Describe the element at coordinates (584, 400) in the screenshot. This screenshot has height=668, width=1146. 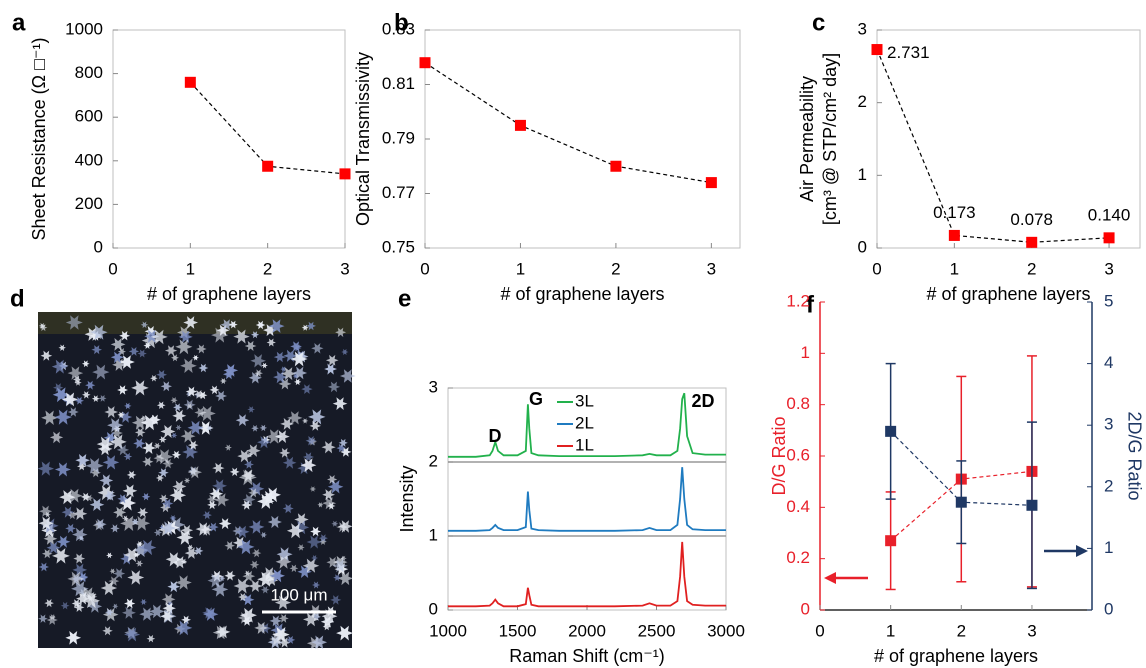
I see `legend-label: 3L` at that location.